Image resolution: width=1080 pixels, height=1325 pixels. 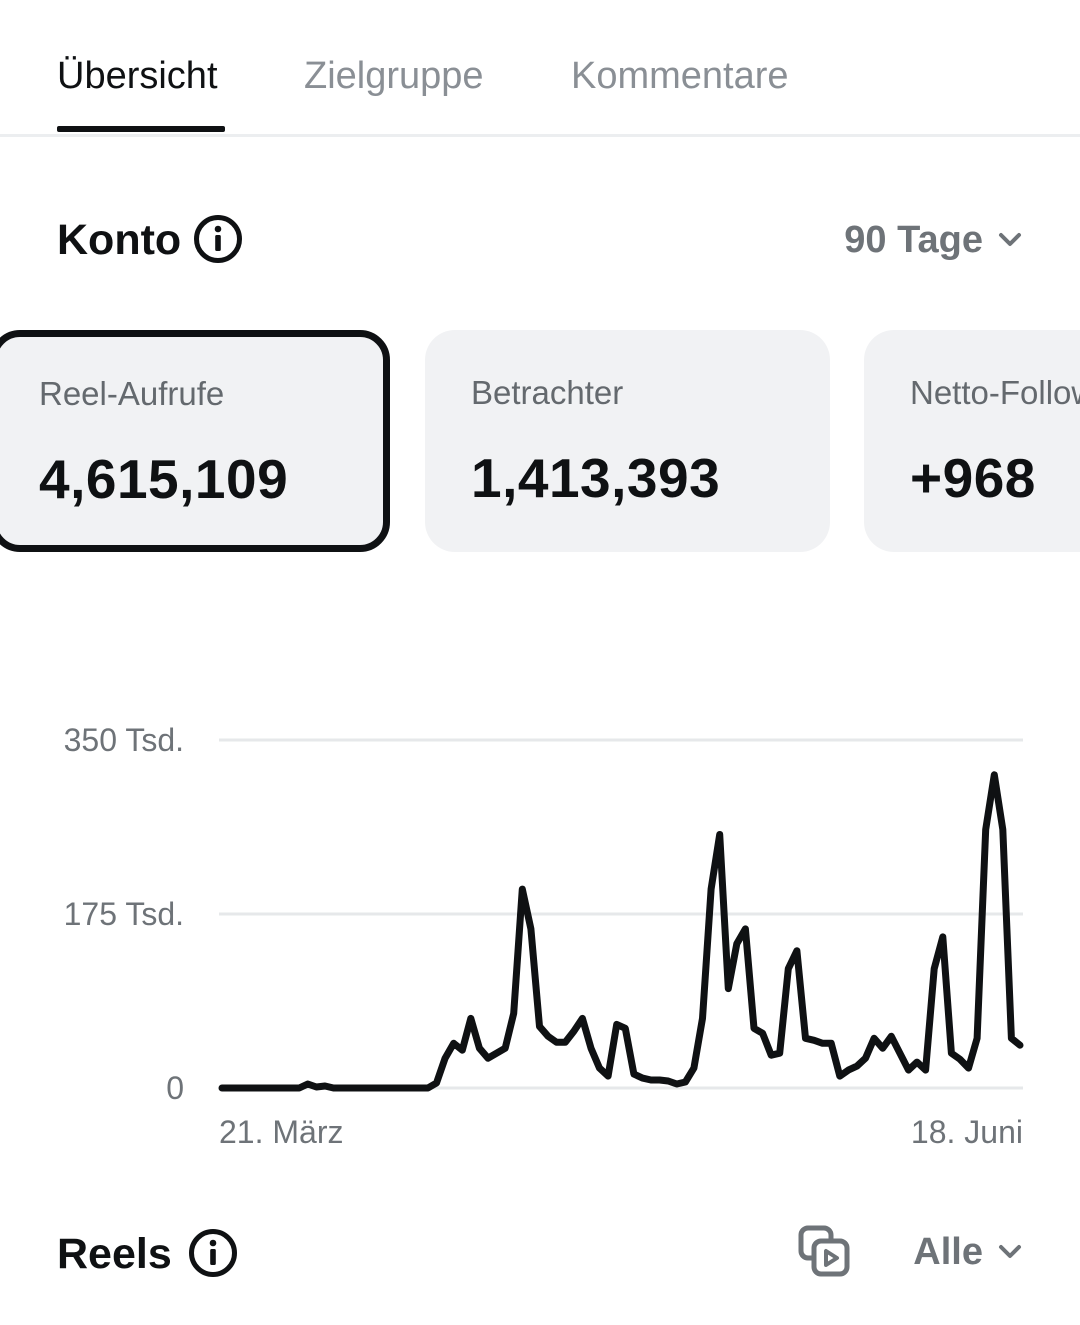 I want to click on filter-label: Alle, so click(x=948, y=1251).